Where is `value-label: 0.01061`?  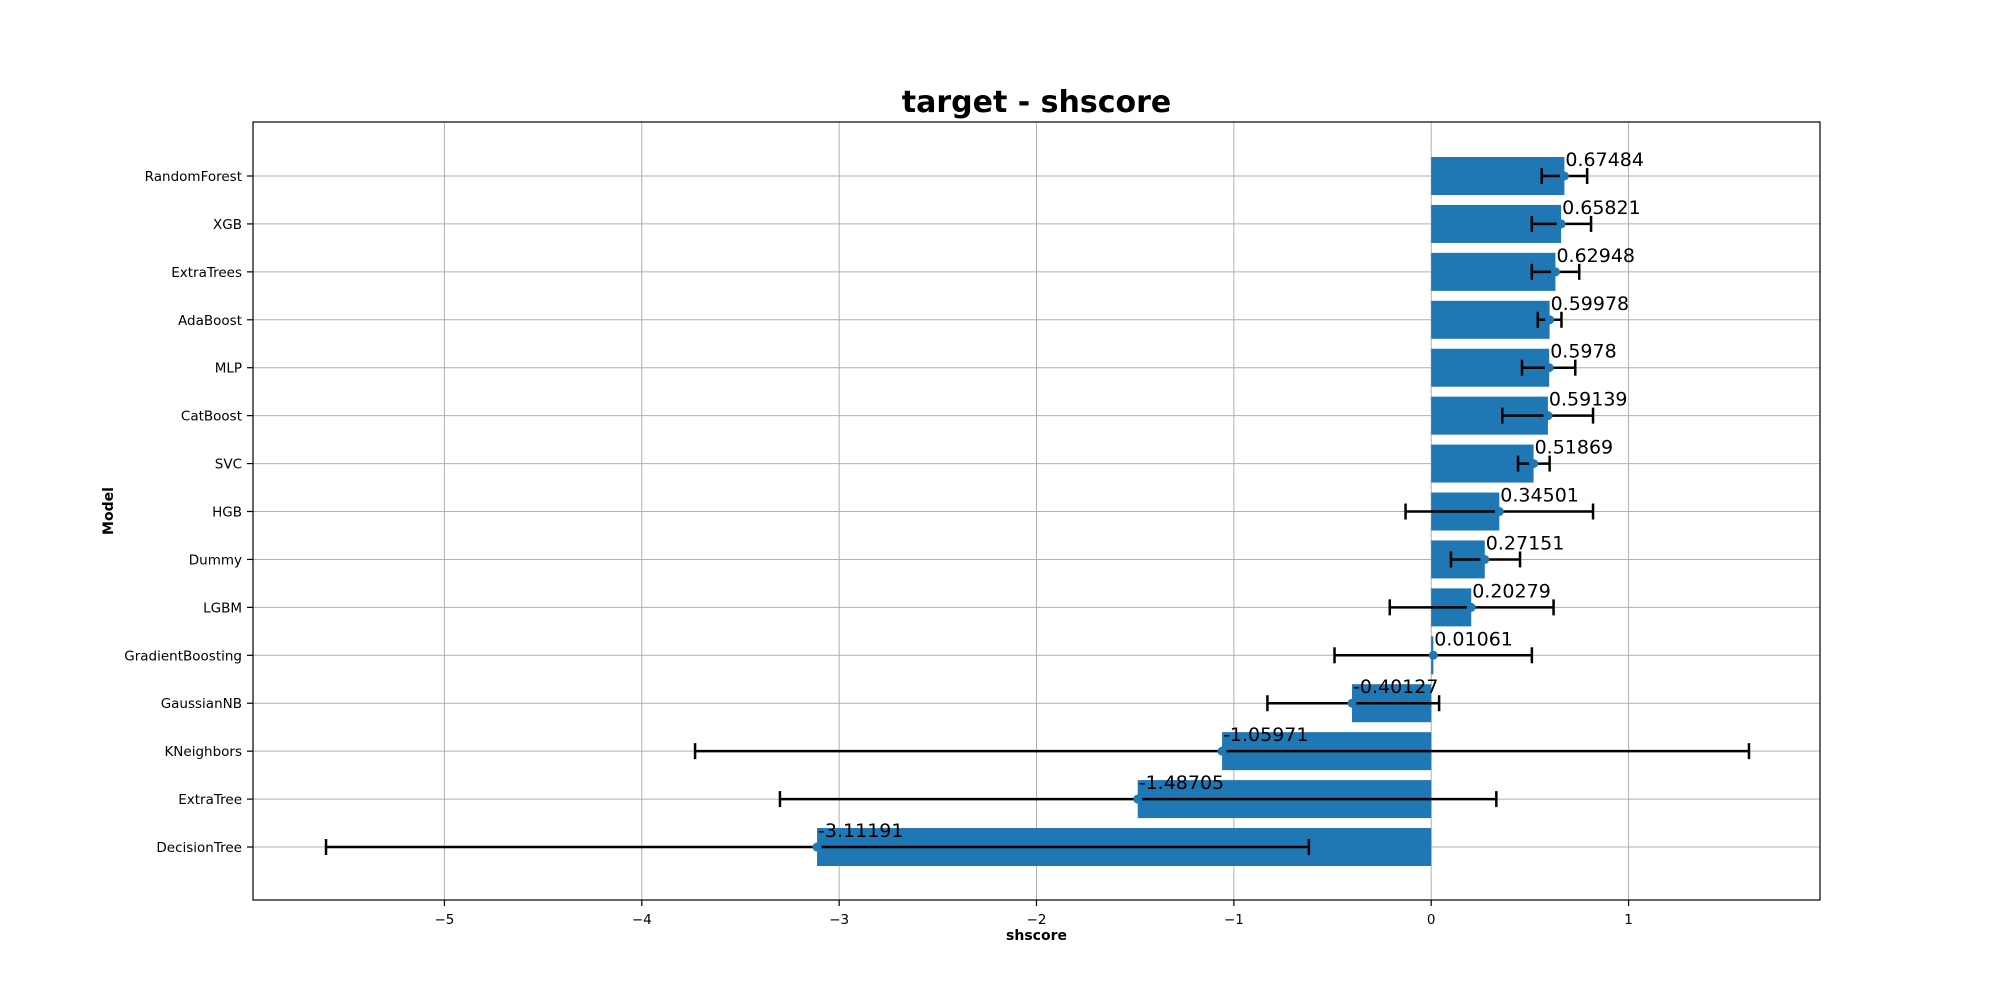 value-label: 0.01061 is located at coordinates (1473, 639).